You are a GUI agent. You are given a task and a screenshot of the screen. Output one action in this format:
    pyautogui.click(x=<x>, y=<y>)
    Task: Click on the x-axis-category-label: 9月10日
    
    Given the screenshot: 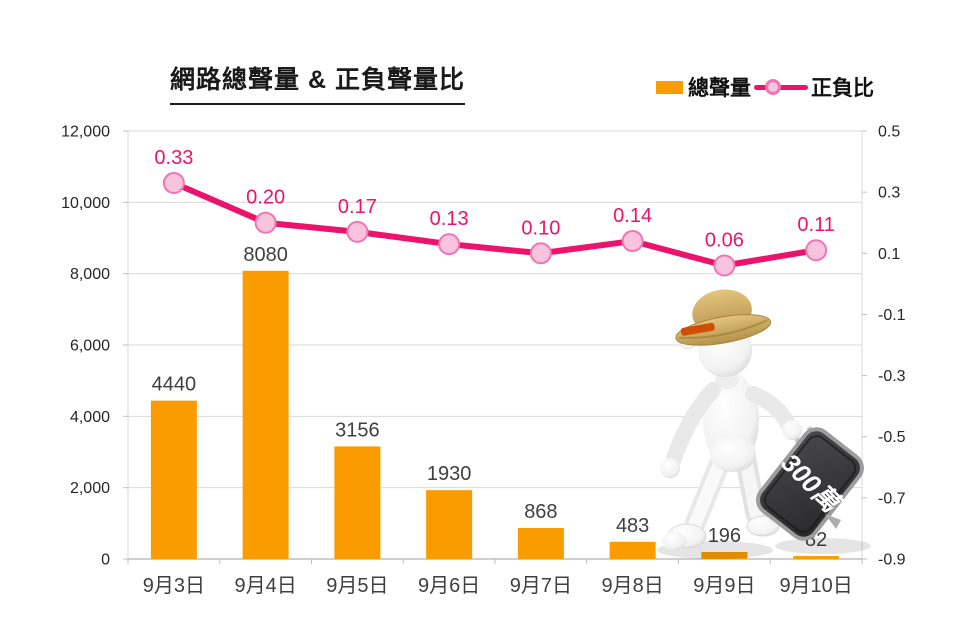 What is the action you would take?
    pyautogui.click(x=815, y=586)
    